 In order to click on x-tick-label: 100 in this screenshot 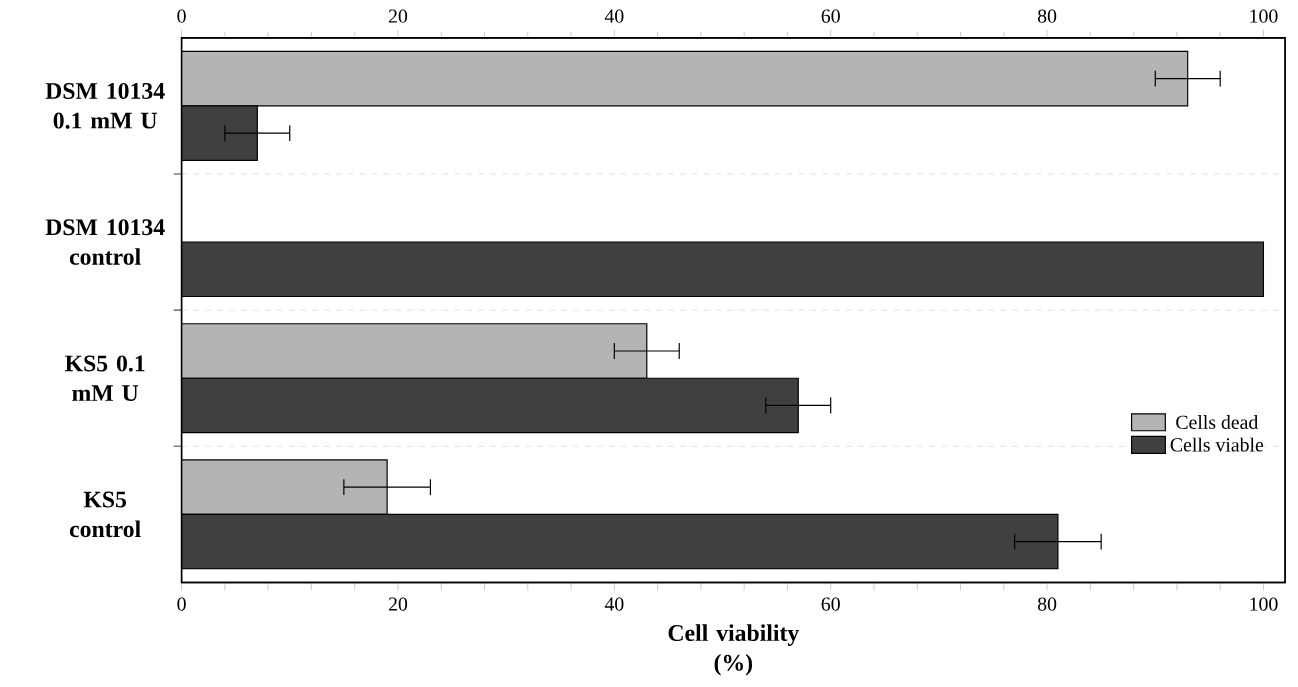, I will do `click(1264, 604)`.